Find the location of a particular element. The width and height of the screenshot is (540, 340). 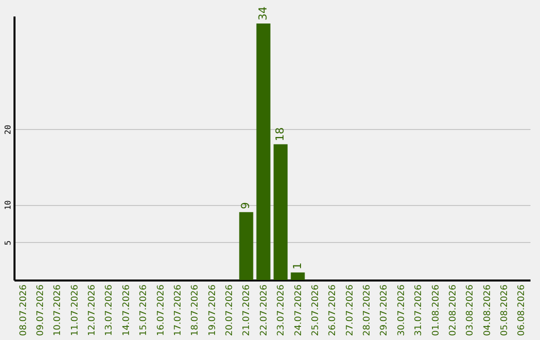

data-label: 18 is located at coordinates (280, 134).